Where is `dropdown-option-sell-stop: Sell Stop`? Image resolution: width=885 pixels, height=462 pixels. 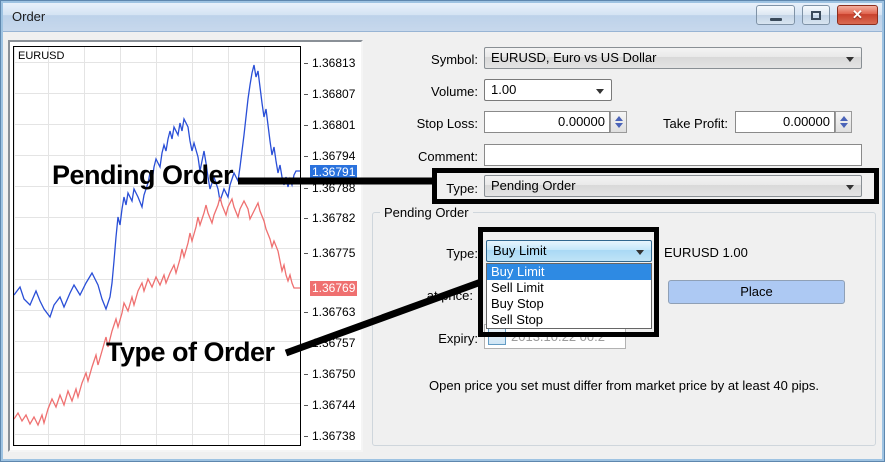 dropdown-option-sell-stop: Sell Stop is located at coordinates (517, 319).